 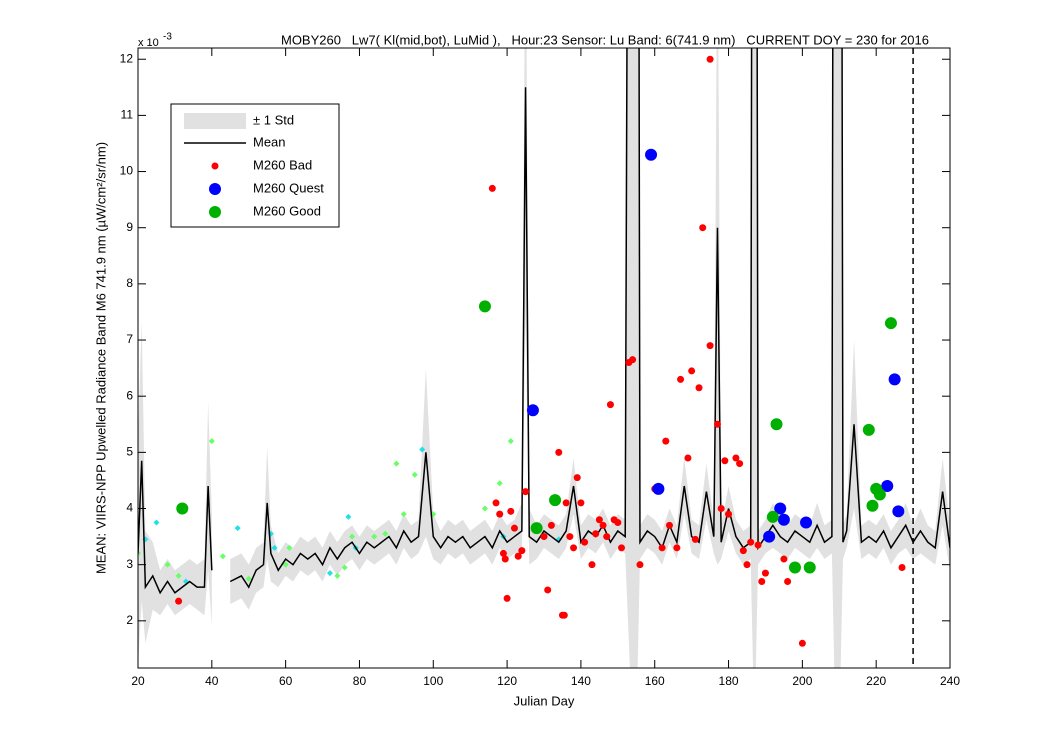 What do you see at coordinates (129, 508) in the screenshot?
I see `y-tick-label: 4` at bounding box center [129, 508].